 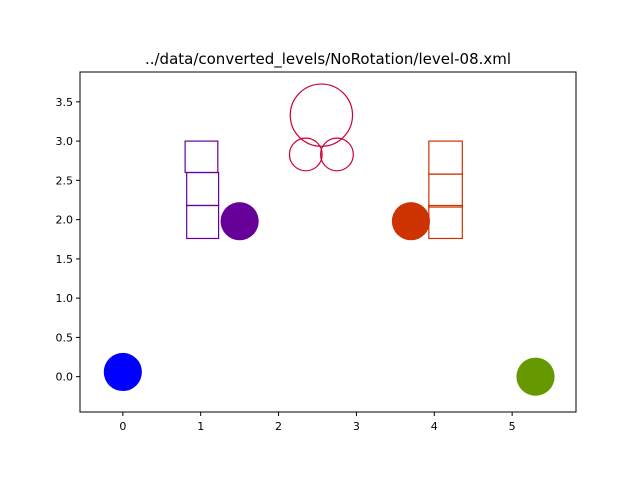 What do you see at coordinates (65, 259) in the screenshot?
I see `y-tick-label-3: 1.5` at bounding box center [65, 259].